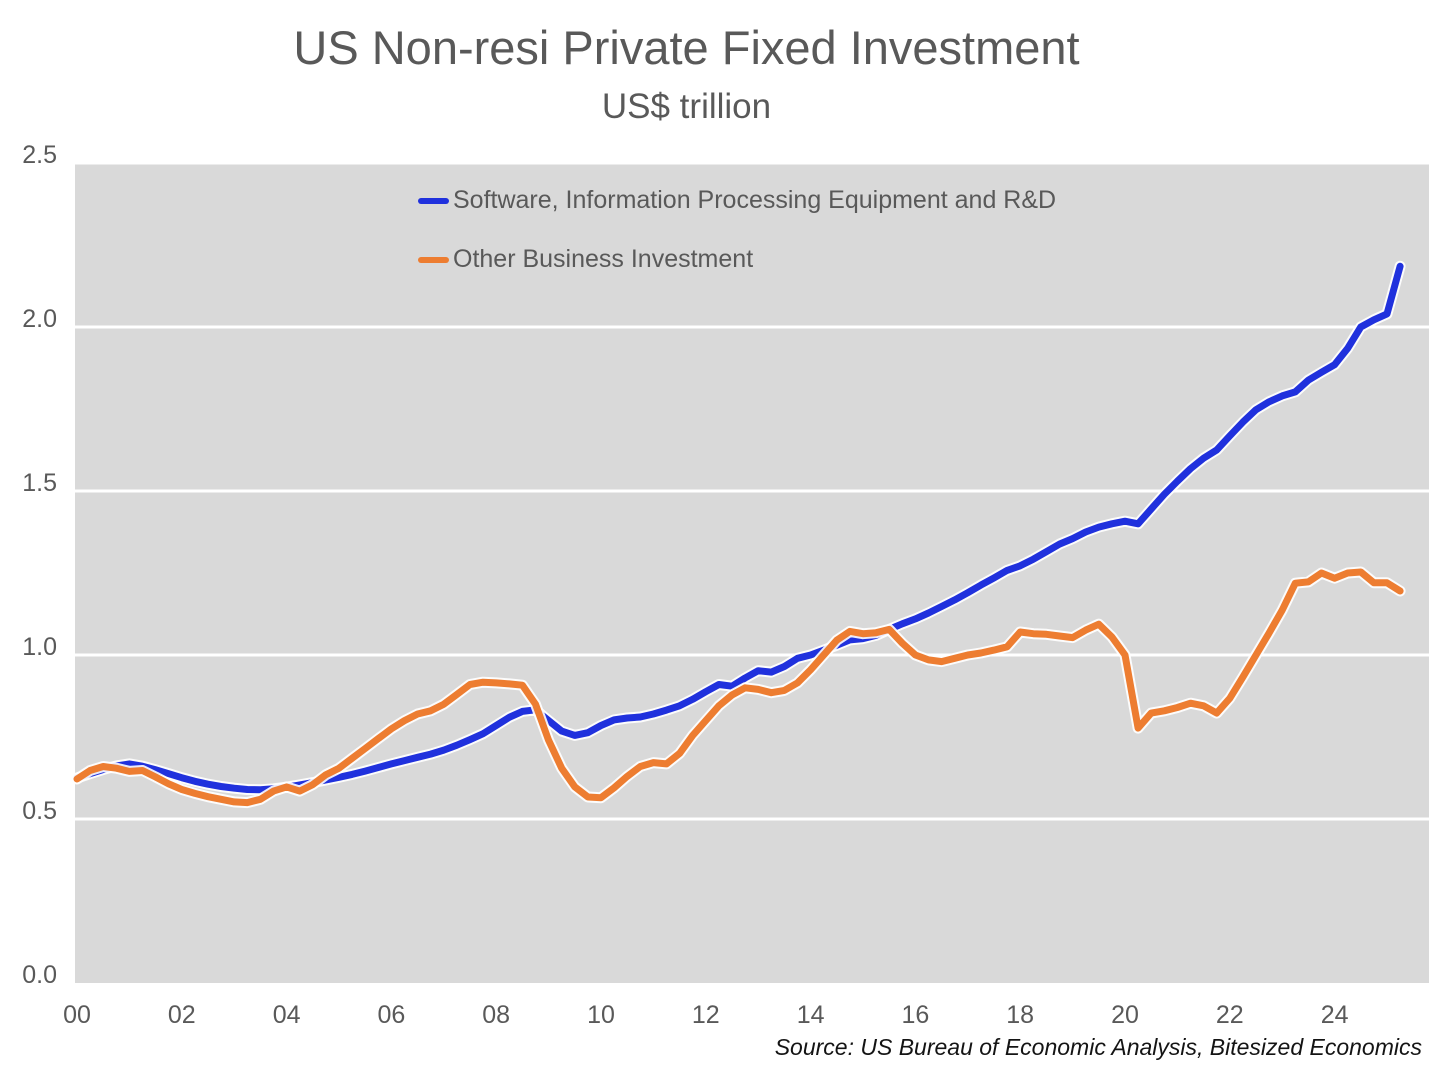 The height and width of the screenshot is (1082, 1456). I want to click on x-tick-label: 10, so click(601, 1015).